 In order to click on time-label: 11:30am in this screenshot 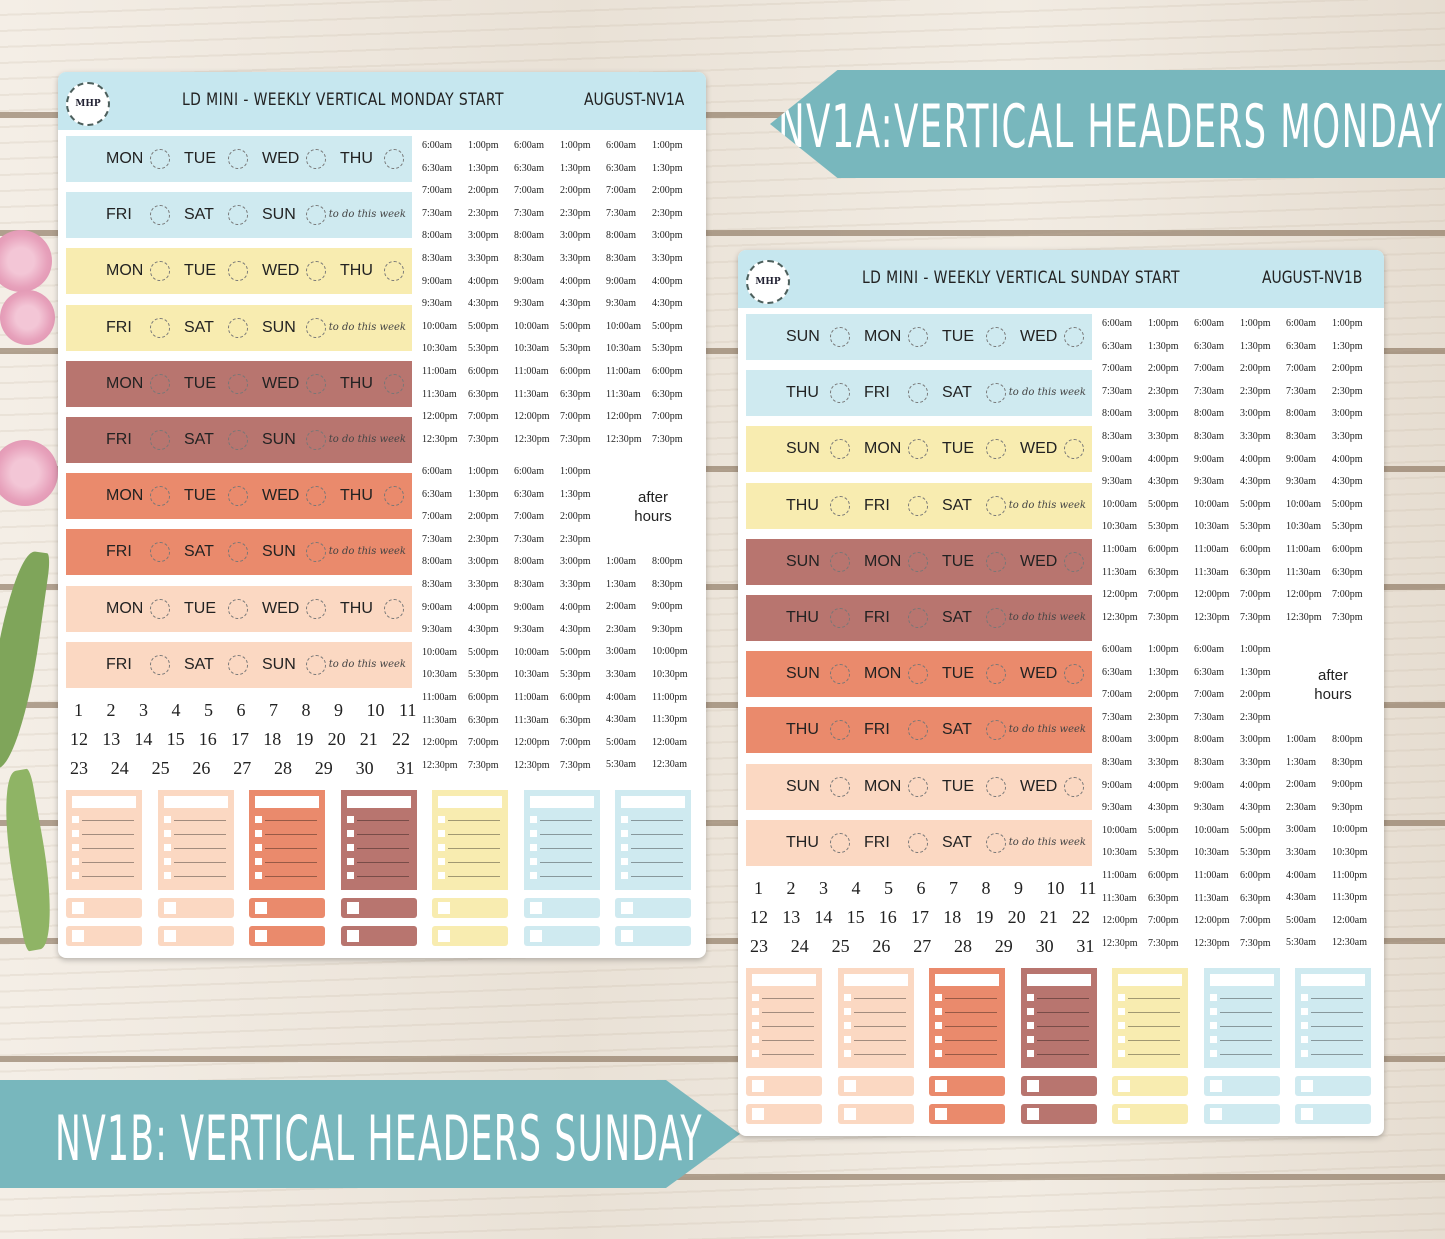, I will do `click(1303, 572)`.